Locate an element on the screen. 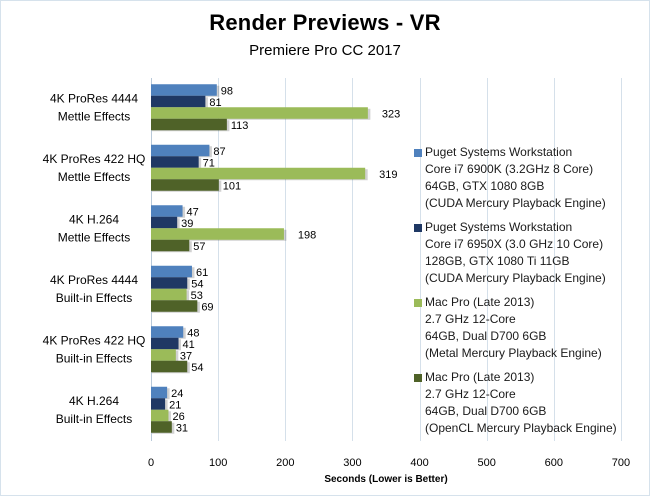 The width and height of the screenshot is (650, 496). x-tick-label: 300 is located at coordinates (352, 463).